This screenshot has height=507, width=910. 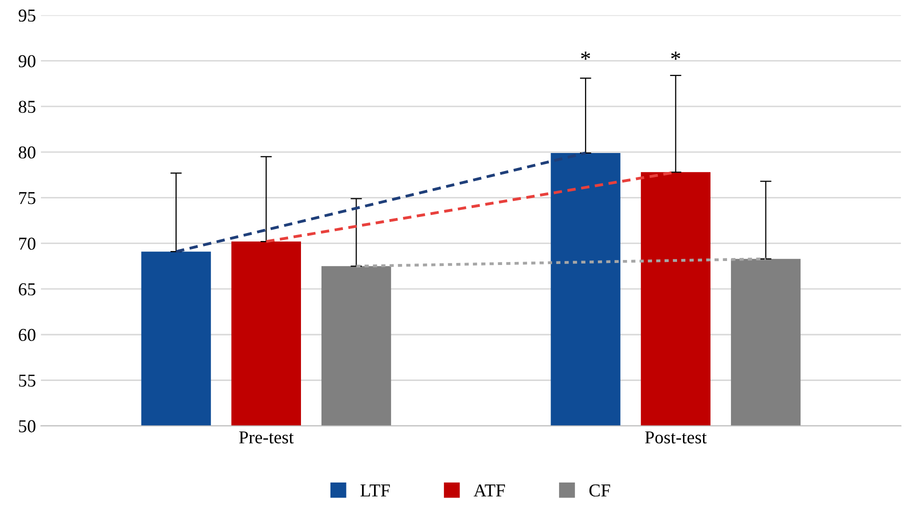 I want to click on y-tick-label: 60, so click(x=27, y=335).